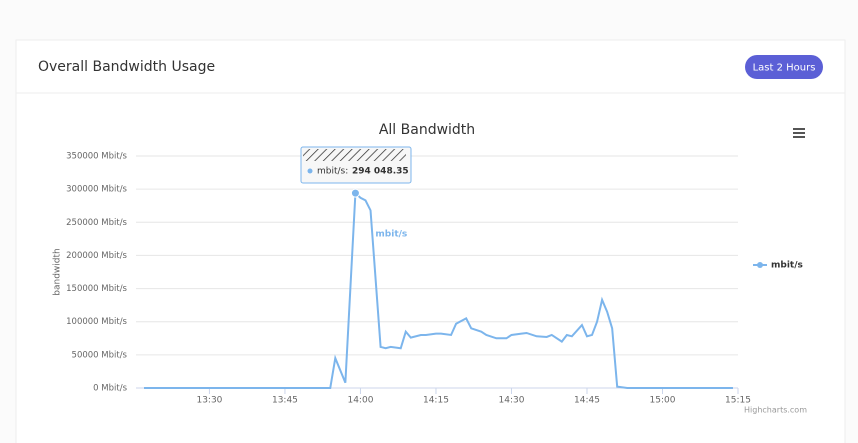  Describe the element at coordinates (110, 389) in the screenshot. I see `y-tick-label: 0 Mbit/s` at that location.